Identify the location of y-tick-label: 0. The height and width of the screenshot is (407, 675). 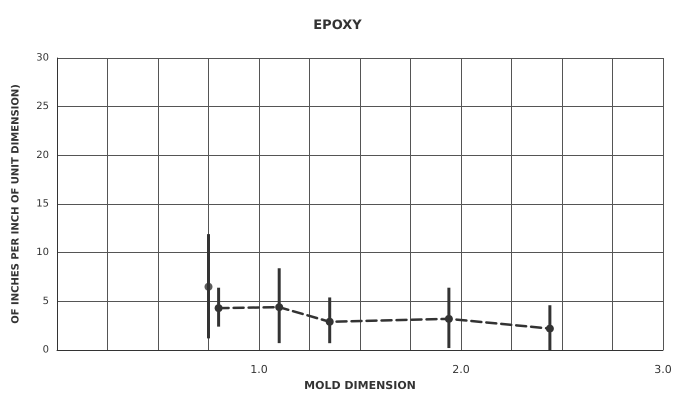
(45, 350).